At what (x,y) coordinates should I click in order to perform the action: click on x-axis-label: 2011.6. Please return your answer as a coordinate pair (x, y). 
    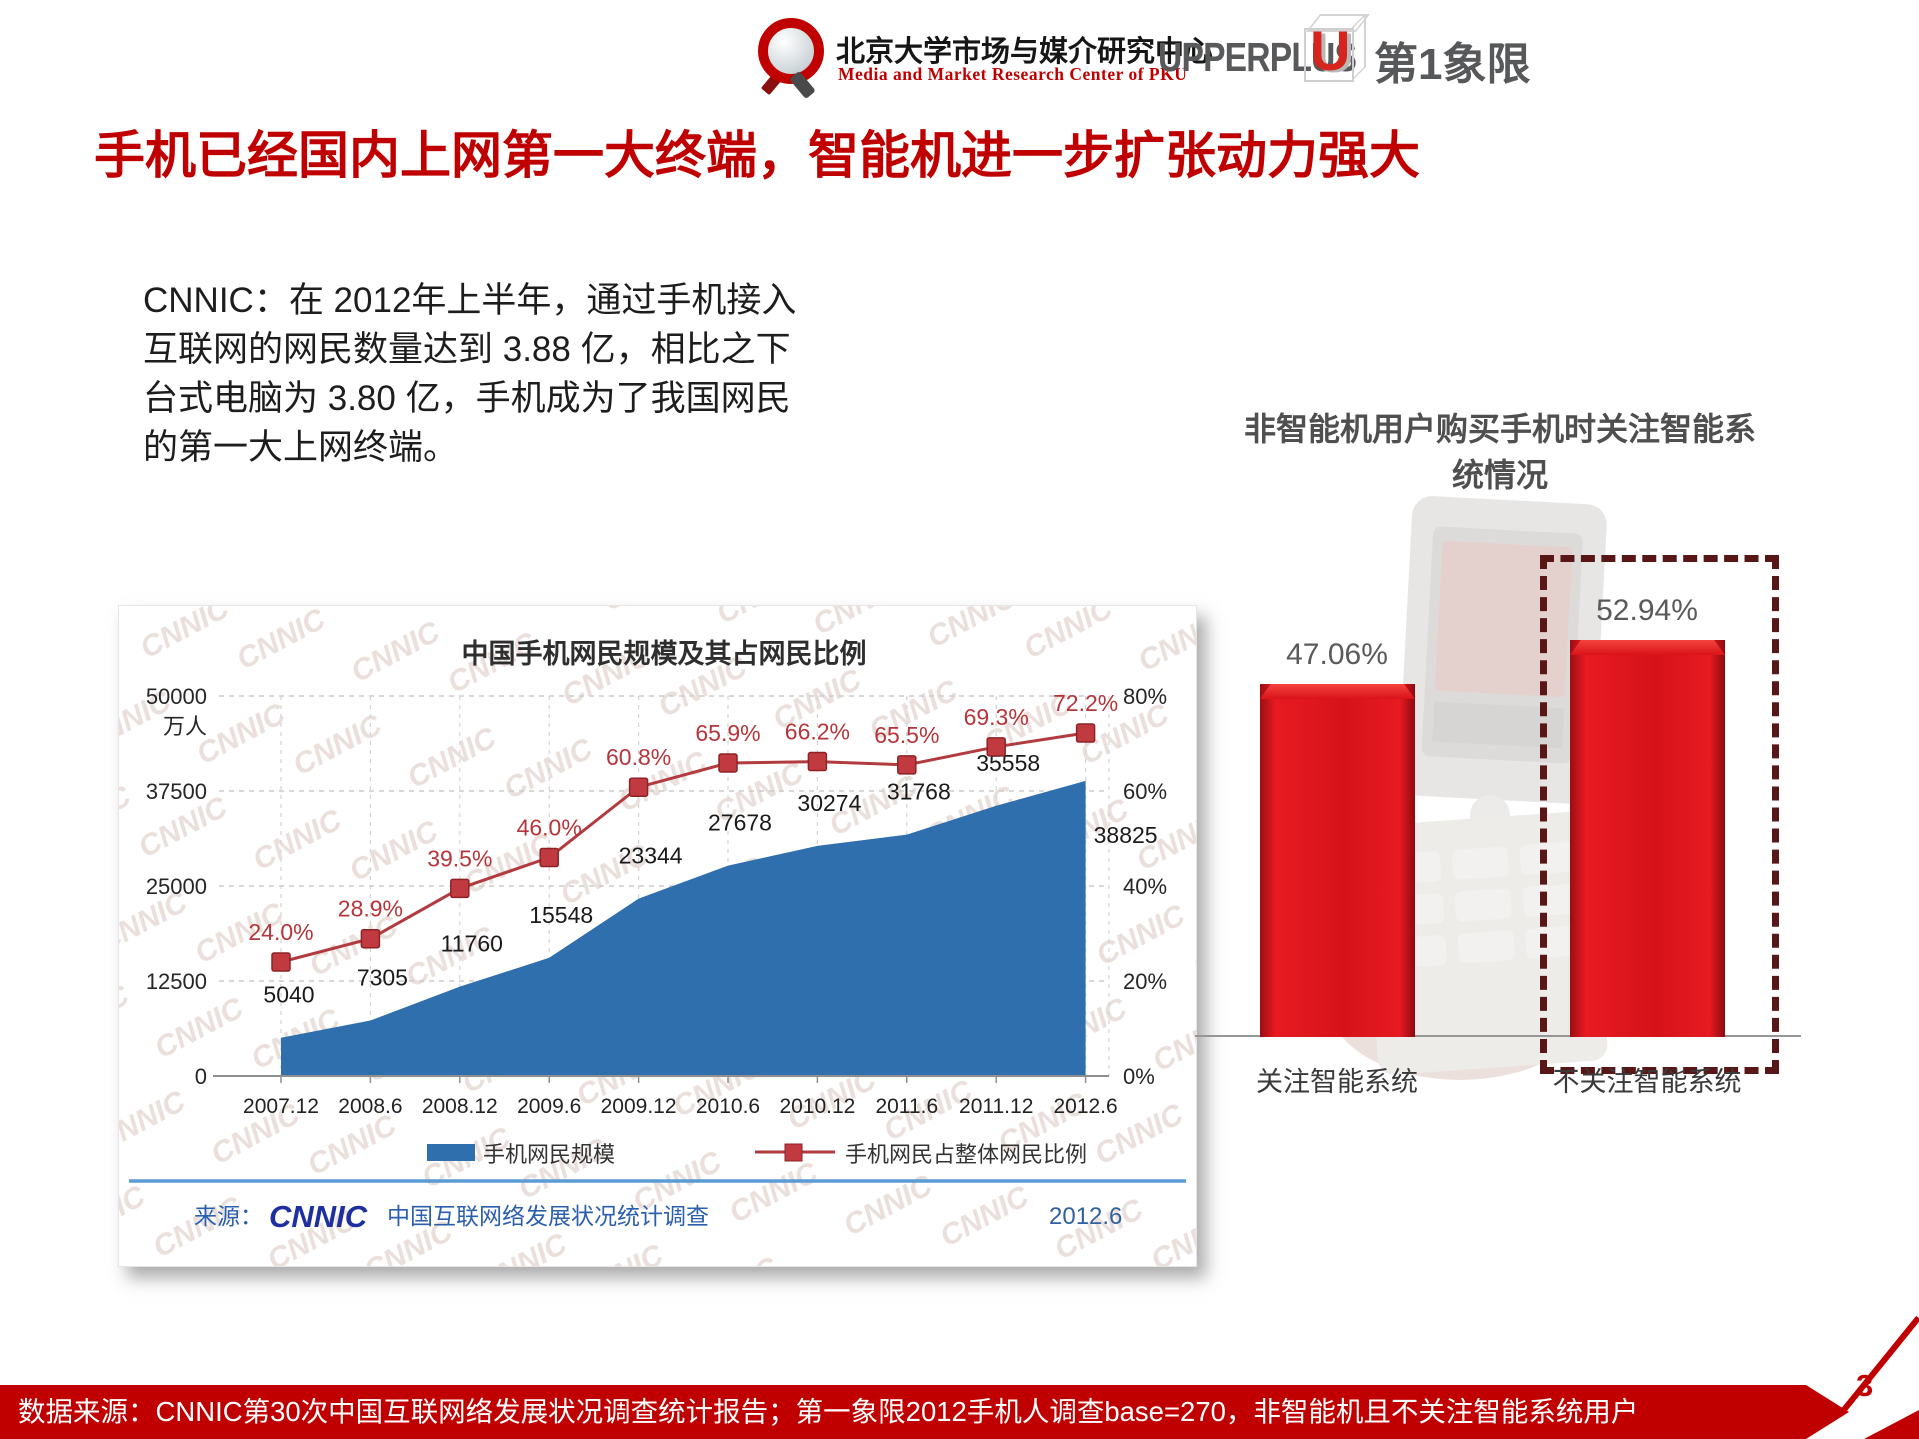
    Looking at the image, I should click on (906, 1106).